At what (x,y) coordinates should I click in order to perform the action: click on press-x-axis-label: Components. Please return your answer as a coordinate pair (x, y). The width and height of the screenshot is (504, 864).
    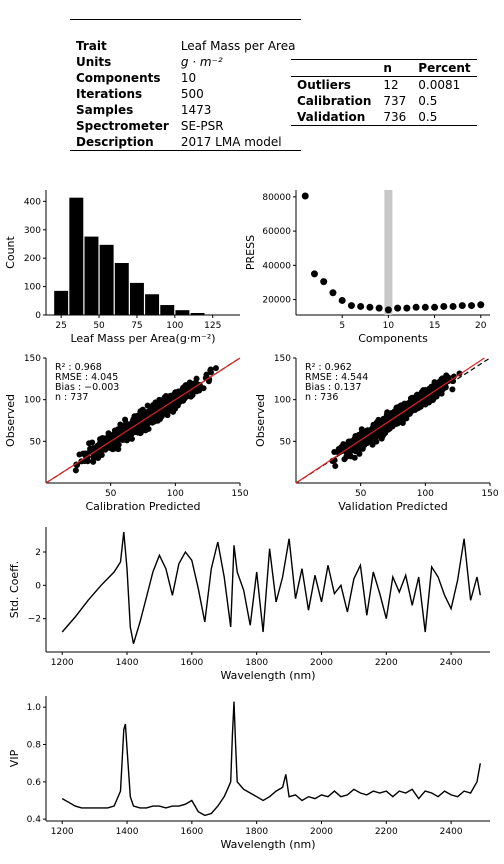
    Looking at the image, I should click on (393, 338).